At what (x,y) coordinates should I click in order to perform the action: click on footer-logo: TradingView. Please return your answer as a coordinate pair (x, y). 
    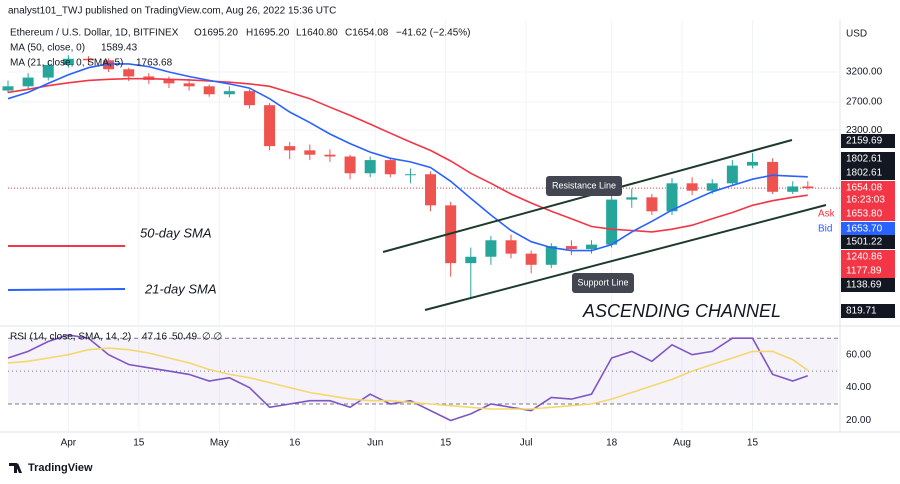
    Looking at the image, I should click on (60, 468).